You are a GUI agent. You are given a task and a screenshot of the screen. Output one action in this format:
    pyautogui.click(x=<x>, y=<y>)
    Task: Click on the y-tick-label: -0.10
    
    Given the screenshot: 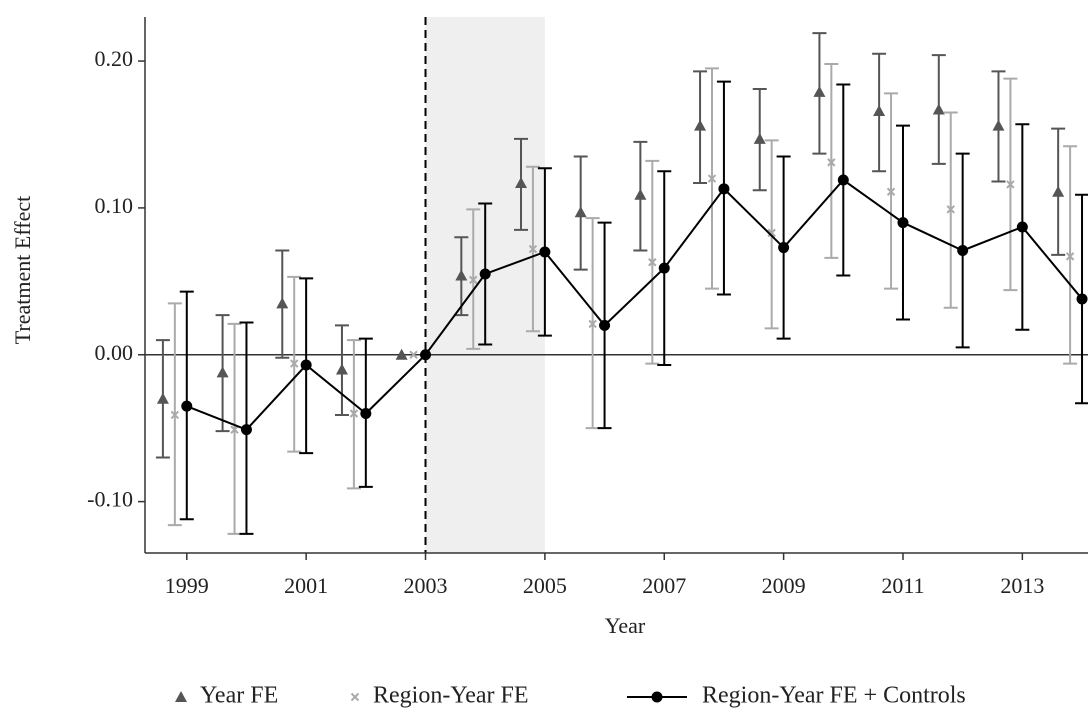 What is the action you would take?
    pyautogui.click(x=110, y=499)
    